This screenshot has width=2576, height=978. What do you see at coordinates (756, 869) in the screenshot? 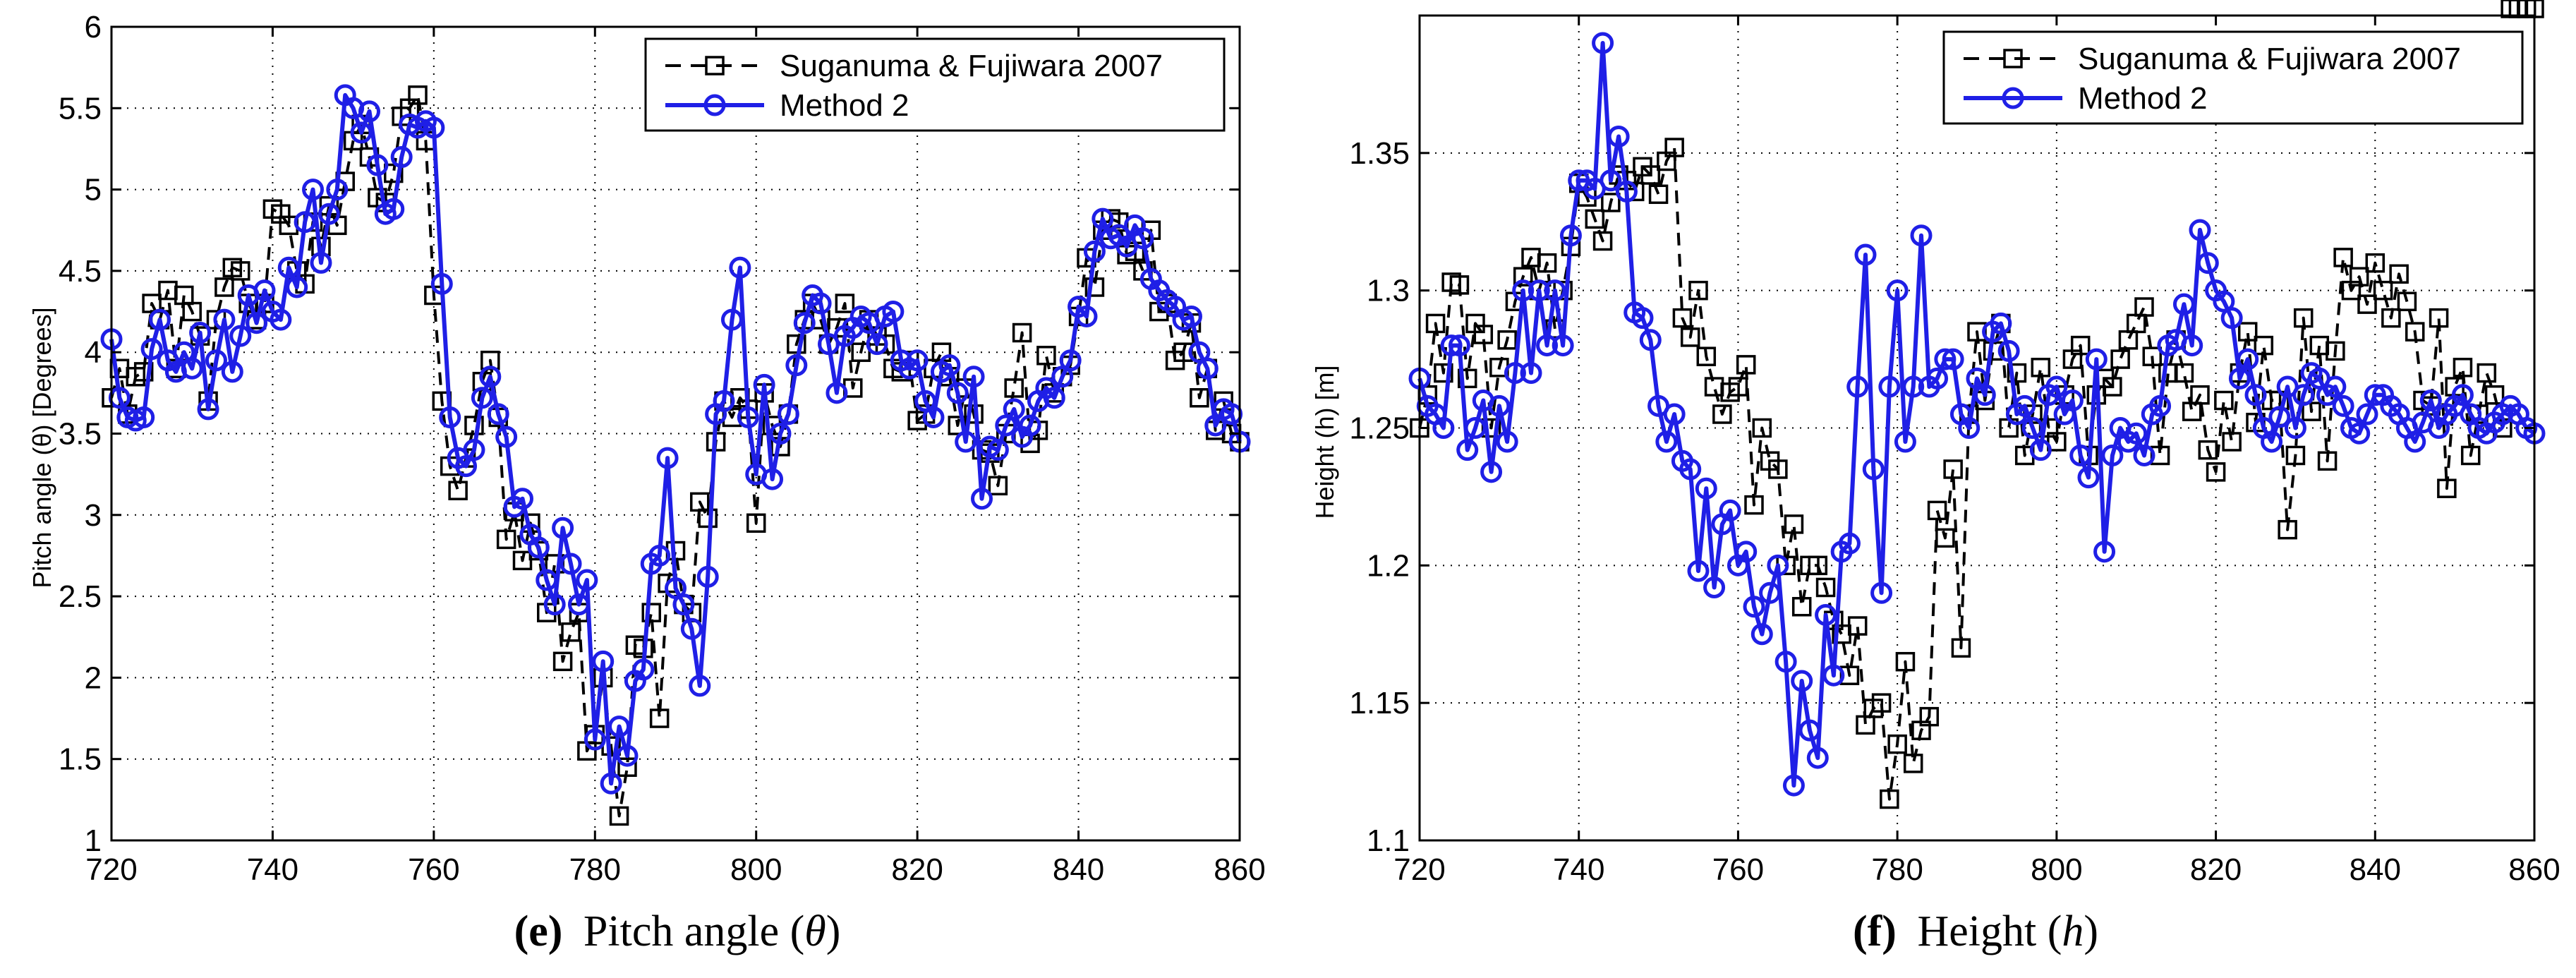
I see `pitch-x-tick-label-800: 800` at bounding box center [756, 869].